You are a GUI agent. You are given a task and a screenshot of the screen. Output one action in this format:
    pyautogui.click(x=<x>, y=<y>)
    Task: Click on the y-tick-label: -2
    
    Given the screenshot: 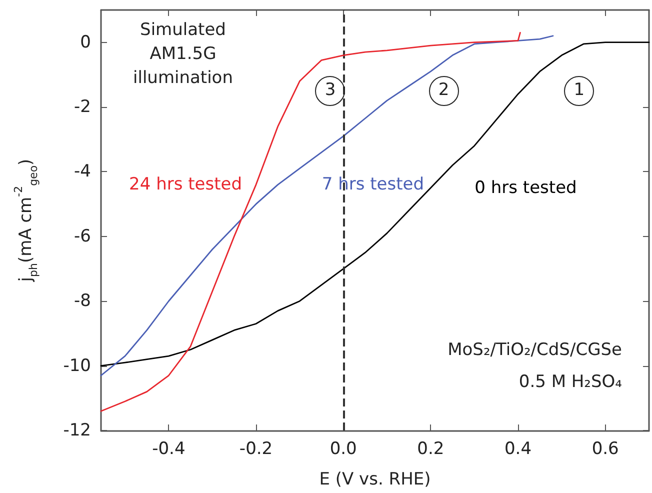 What is the action you would take?
    pyautogui.click(x=82, y=107)
    